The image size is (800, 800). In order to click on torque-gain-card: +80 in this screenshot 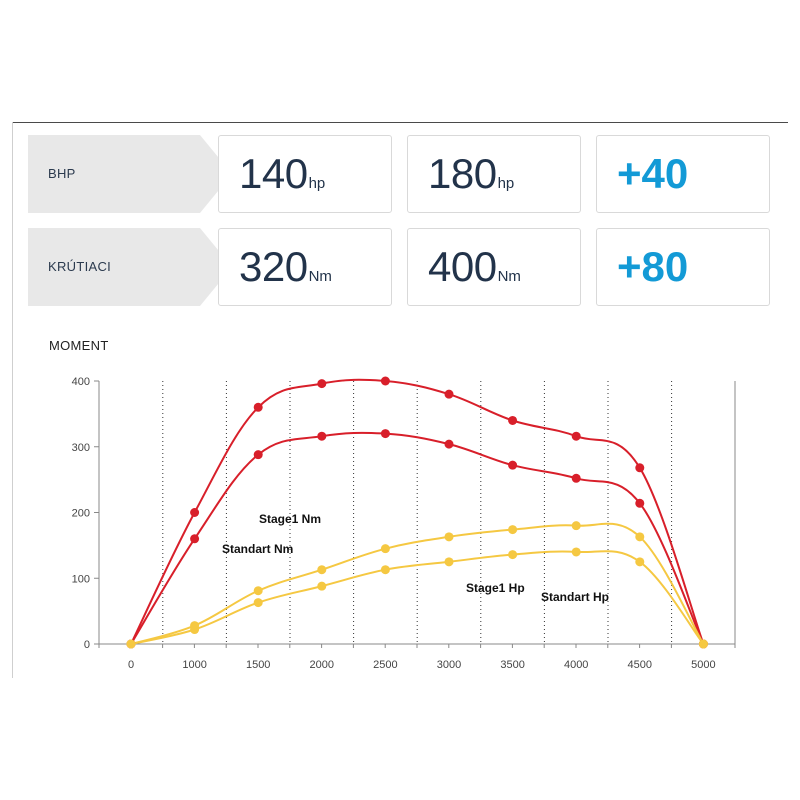, I will do `click(683, 267)`.